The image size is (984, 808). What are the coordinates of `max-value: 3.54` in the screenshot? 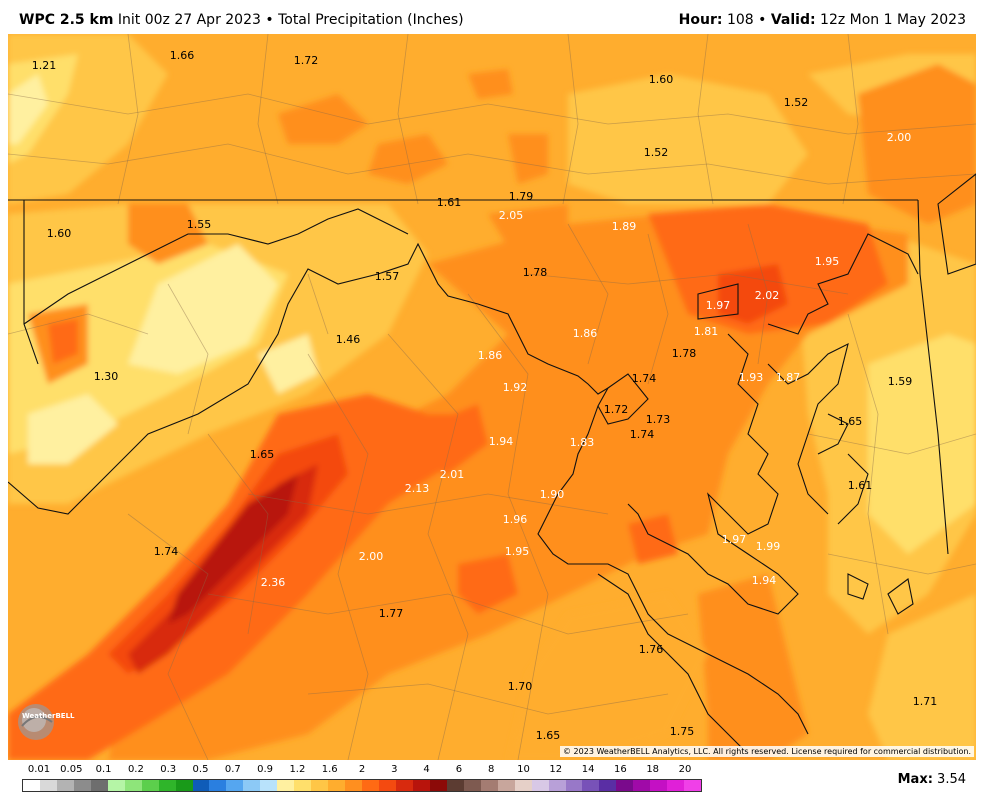 It's located at (951, 779).